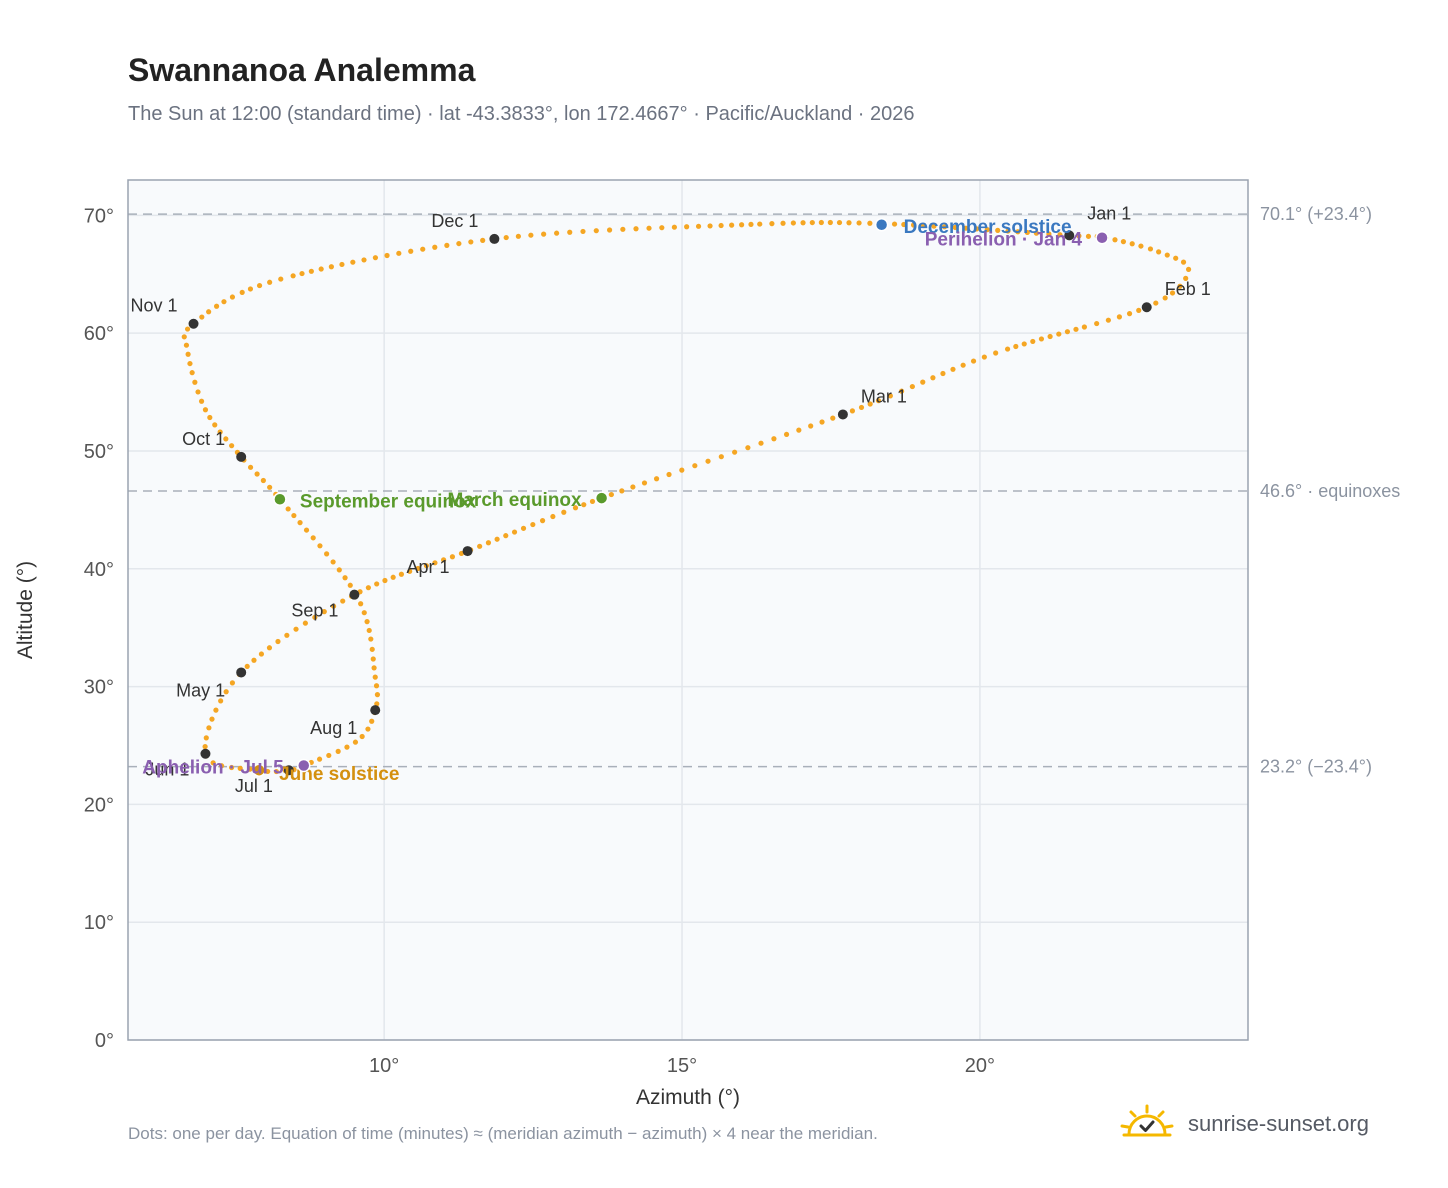 The width and height of the screenshot is (1448, 1188). Describe the element at coordinates (1004, 240) in the screenshot. I see `event-label: Perihelion · Jan 4` at that location.